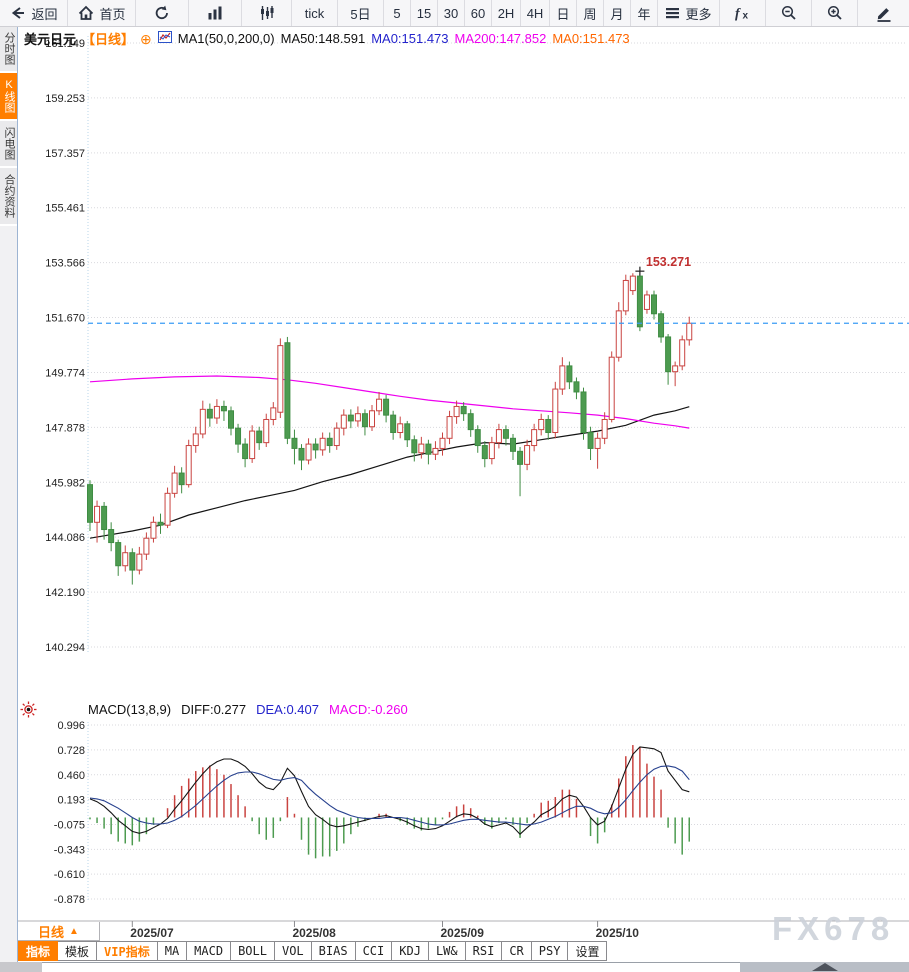 This screenshot has height=972, width=909. What do you see at coordinates (8, 49) in the screenshot?
I see `sidebar-tab-0: 分时图` at bounding box center [8, 49].